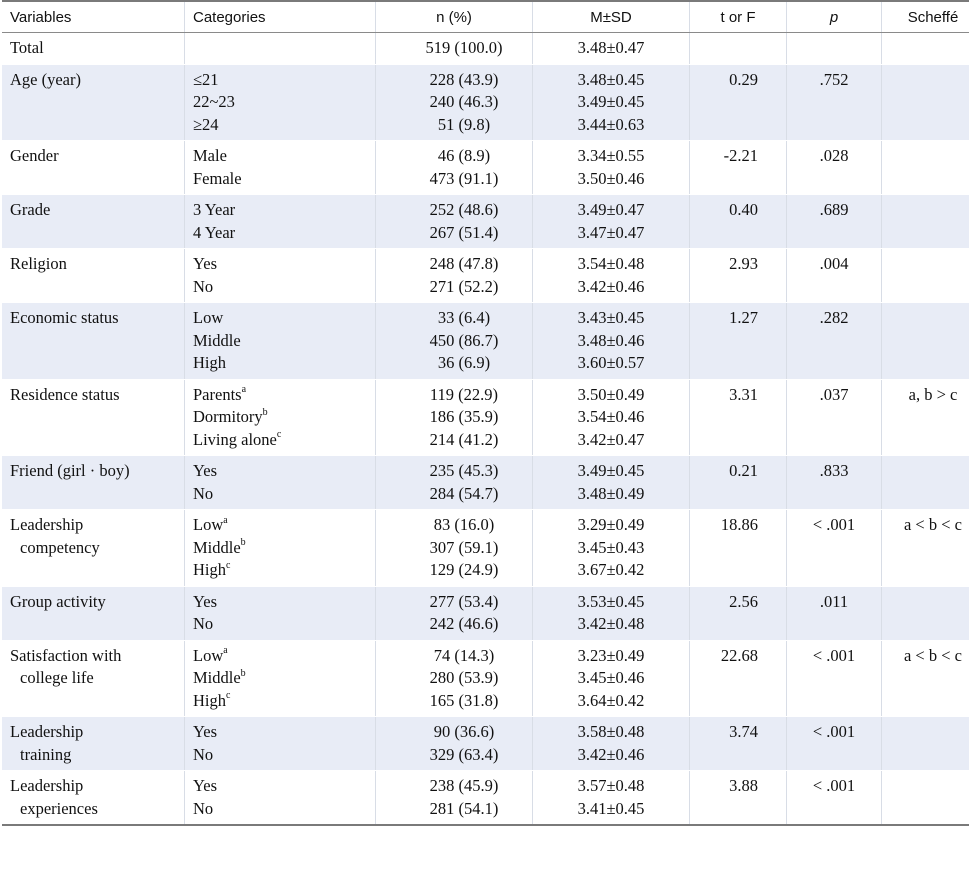  What do you see at coordinates (611, 677) in the screenshot?
I see `mean-sd-value: 3.45±0.46` at bounding box center [611, 677].